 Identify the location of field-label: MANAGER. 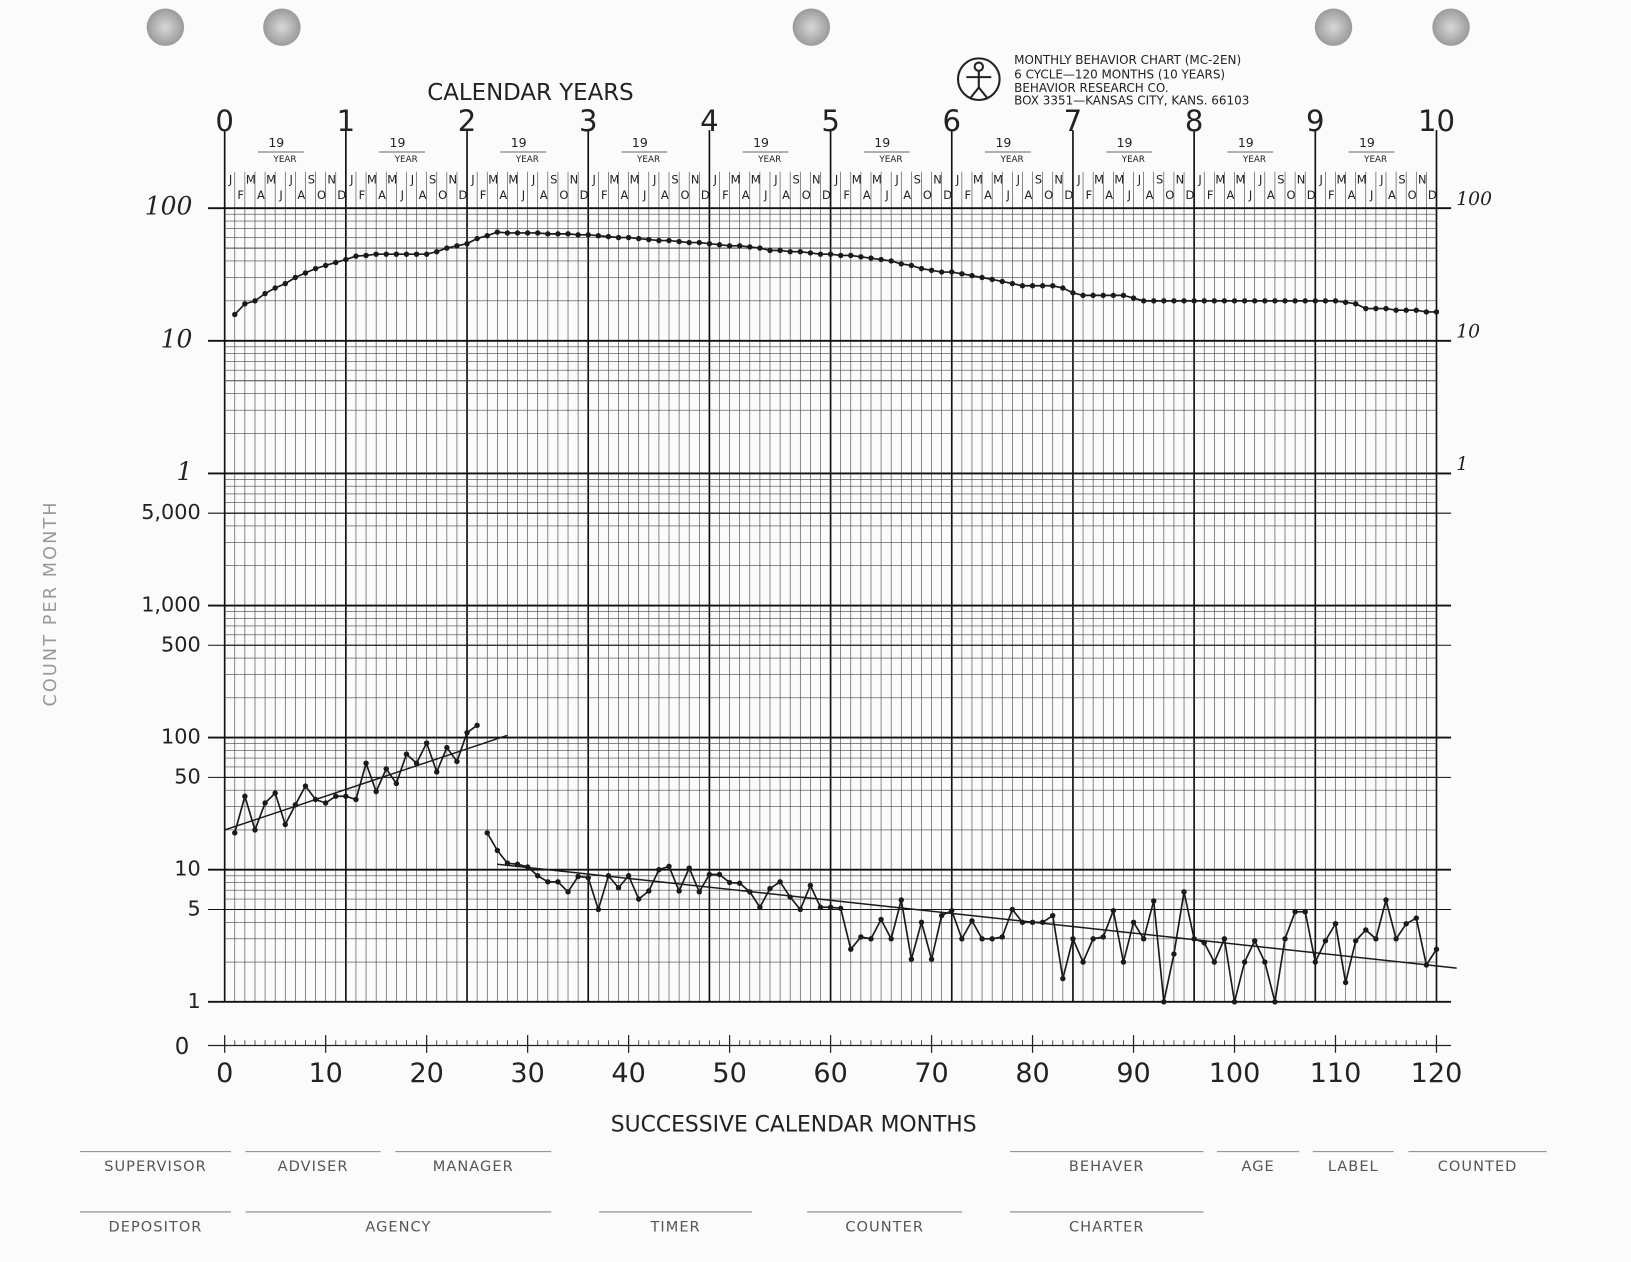
(473, 1166).